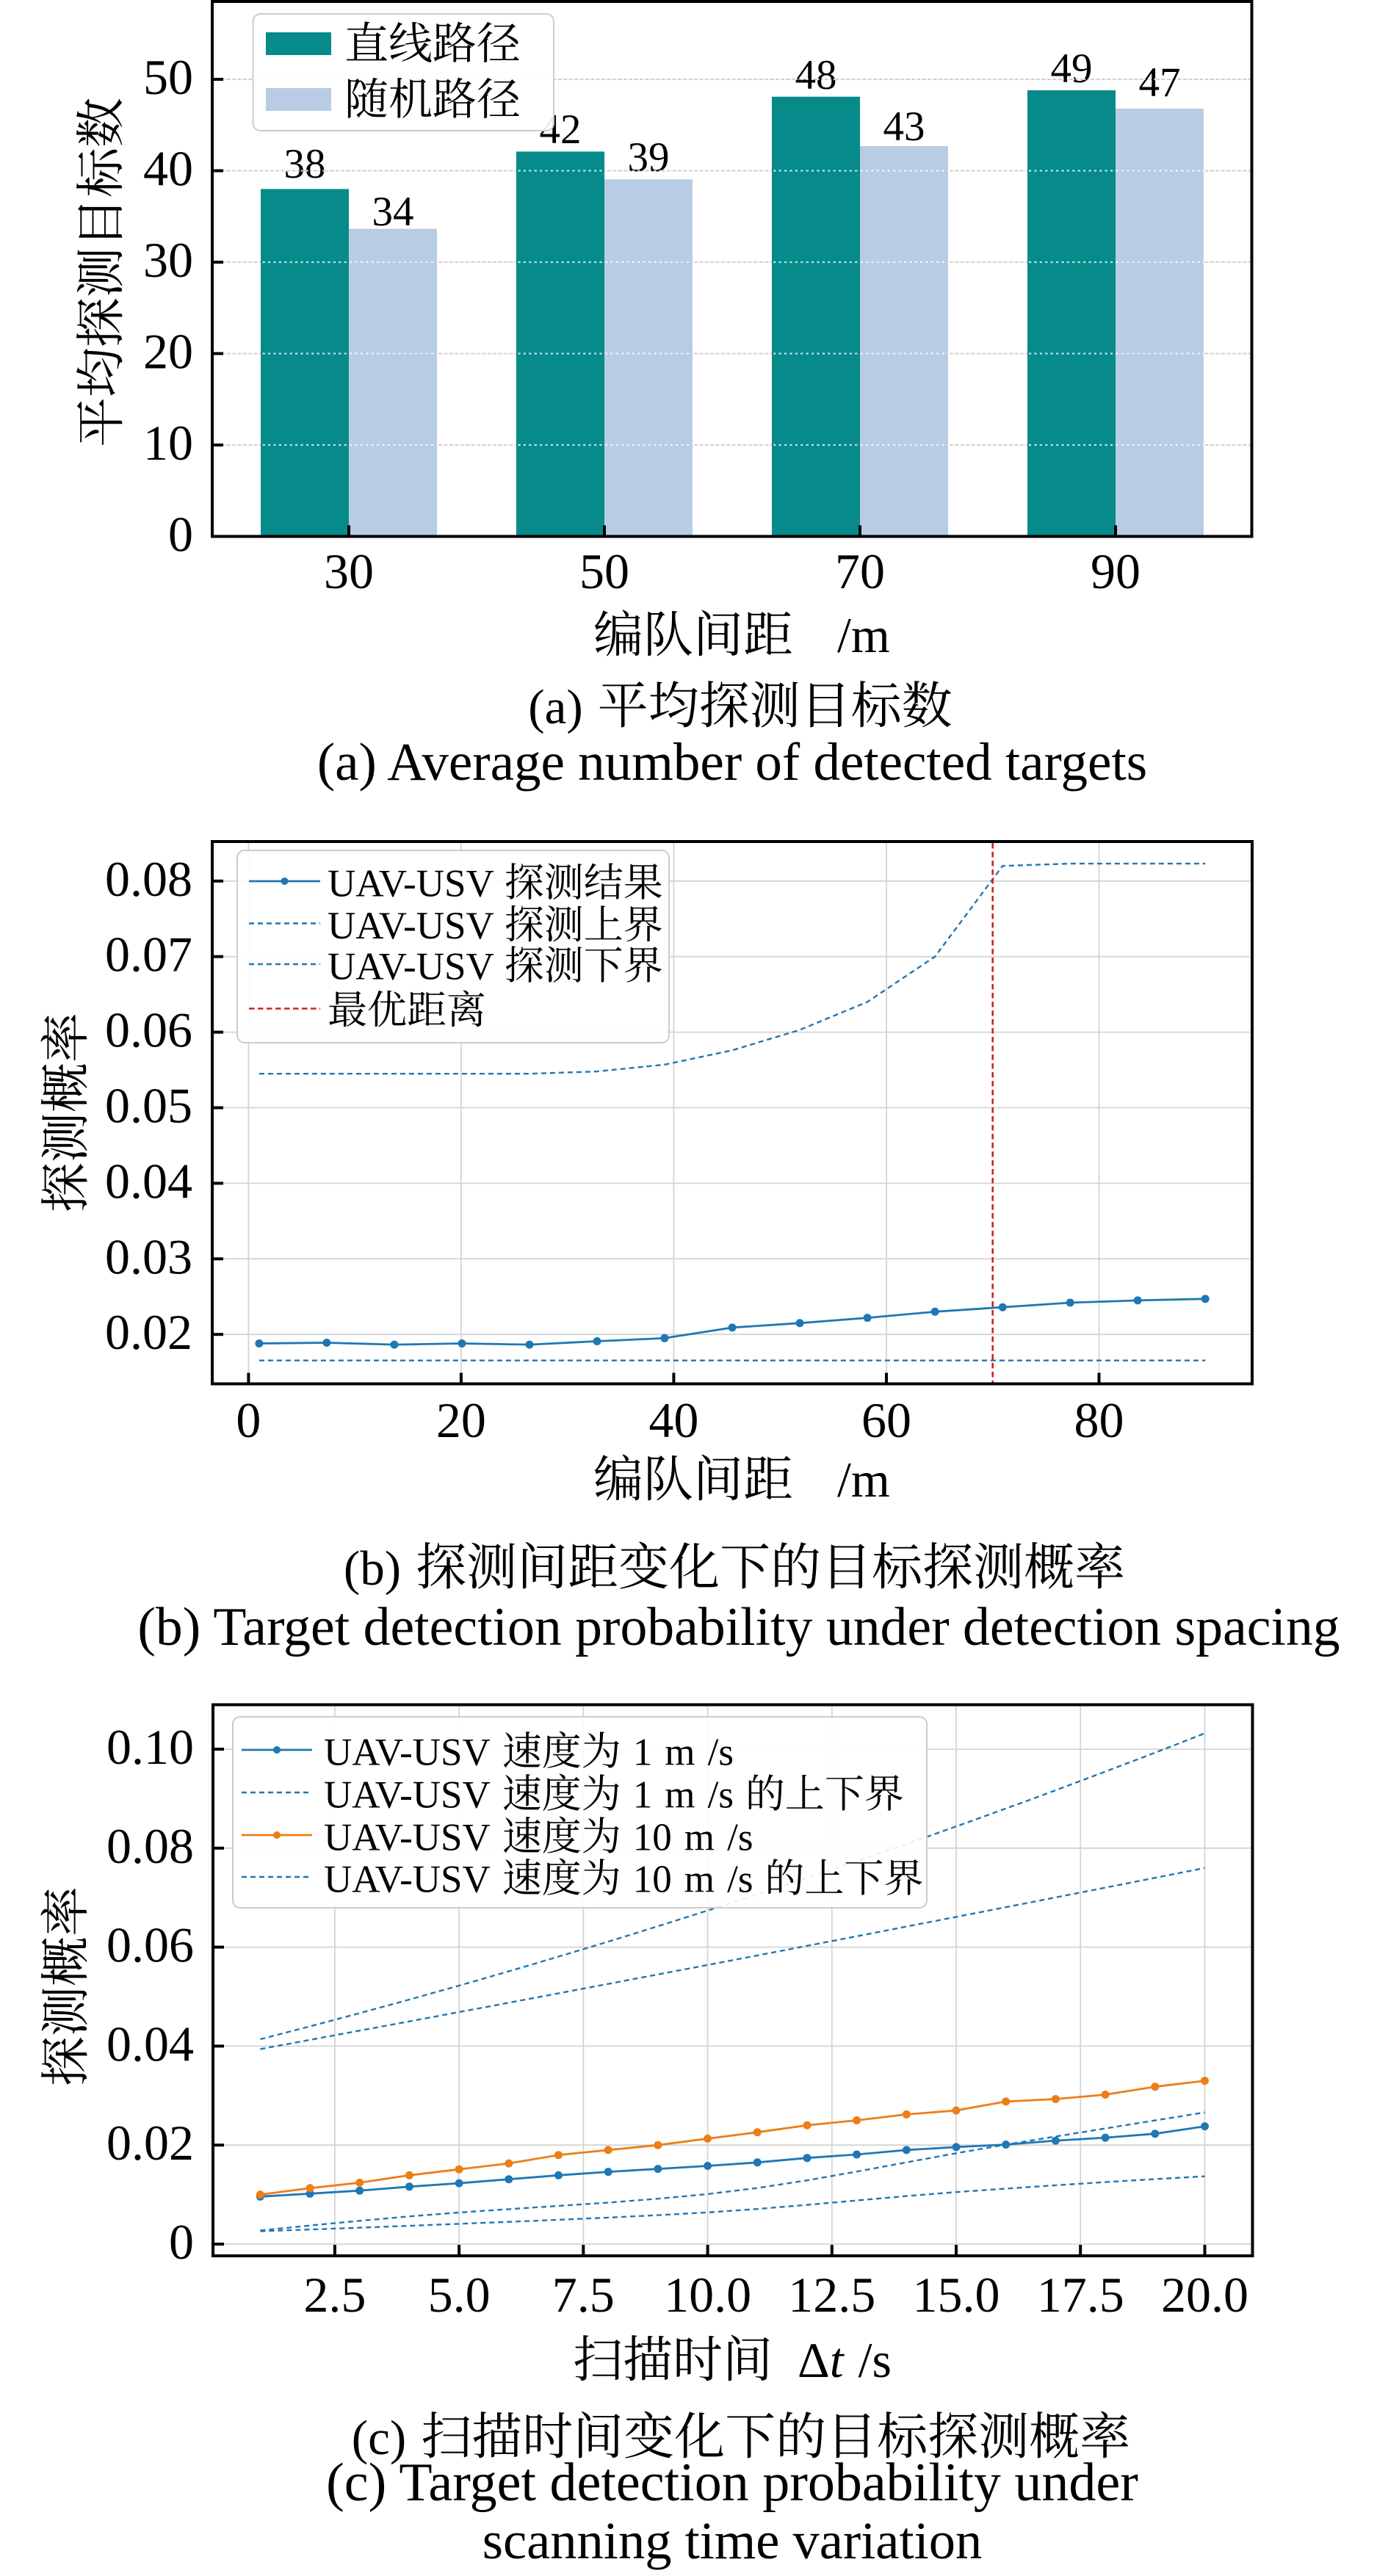 The height and width of the screenshot is (2576, 1388). Describe the element at coordinates (649, 157) in the screenshot. I see `svg-text: 39` at that location.